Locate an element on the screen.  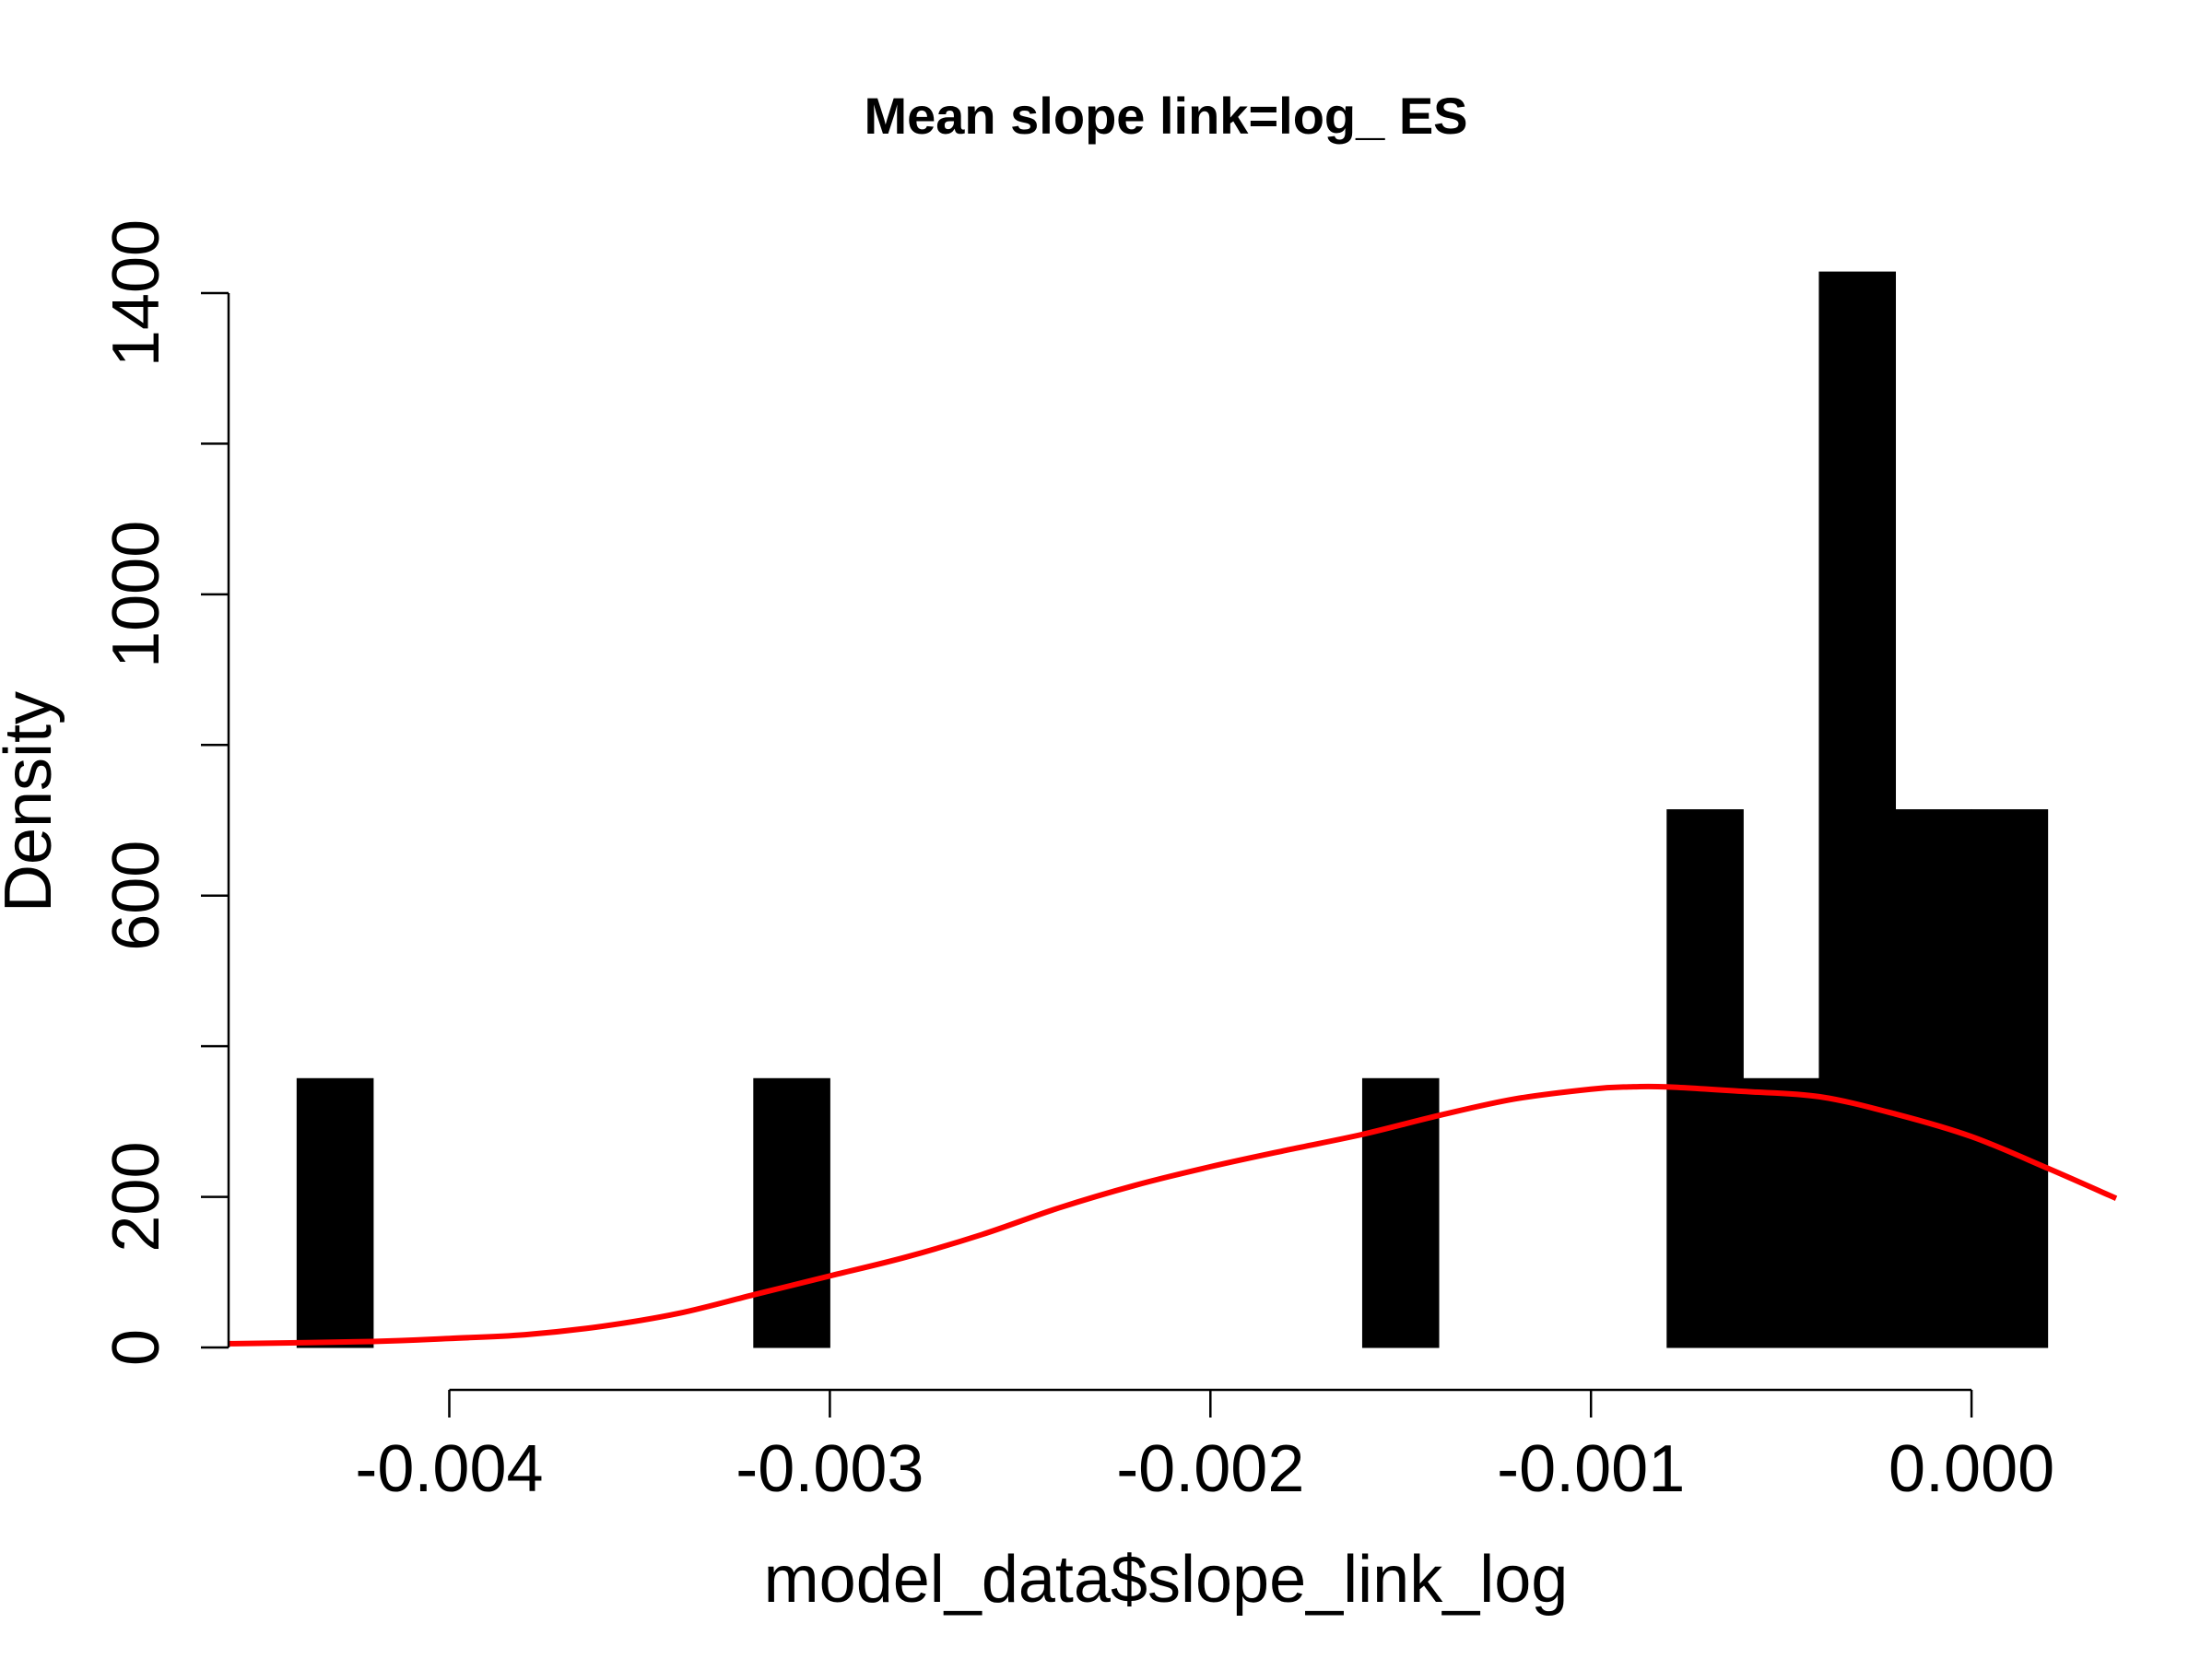
y-axis-label: Density is located at coordinates (32, 801).